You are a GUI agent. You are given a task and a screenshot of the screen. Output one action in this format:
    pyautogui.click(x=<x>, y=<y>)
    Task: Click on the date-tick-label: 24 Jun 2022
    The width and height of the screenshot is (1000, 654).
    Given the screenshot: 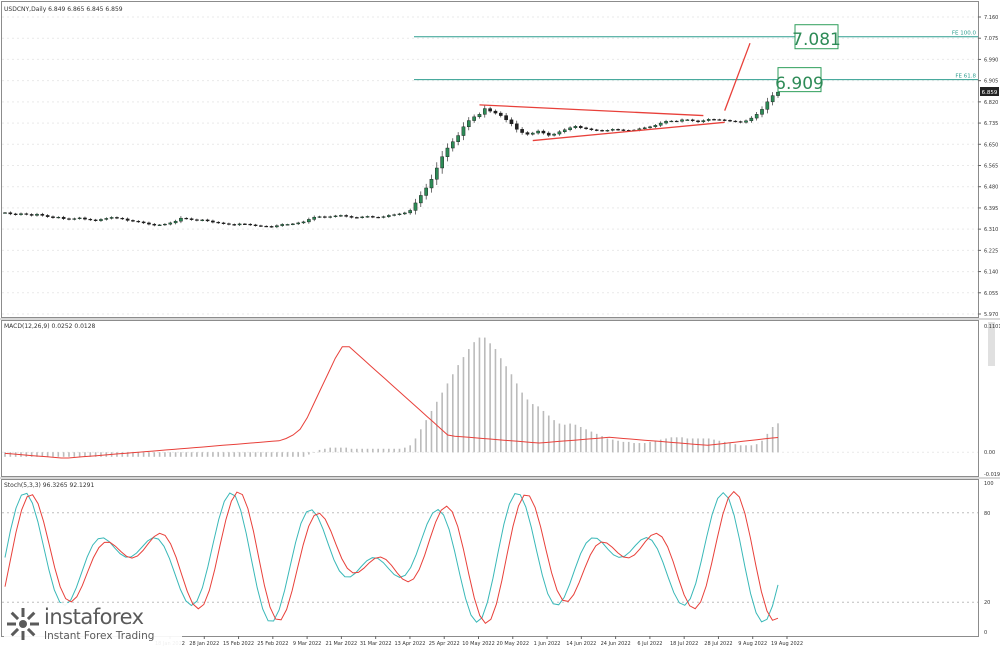 What is the action you would take?
    pyautogui.click(x=616, y=644)
    